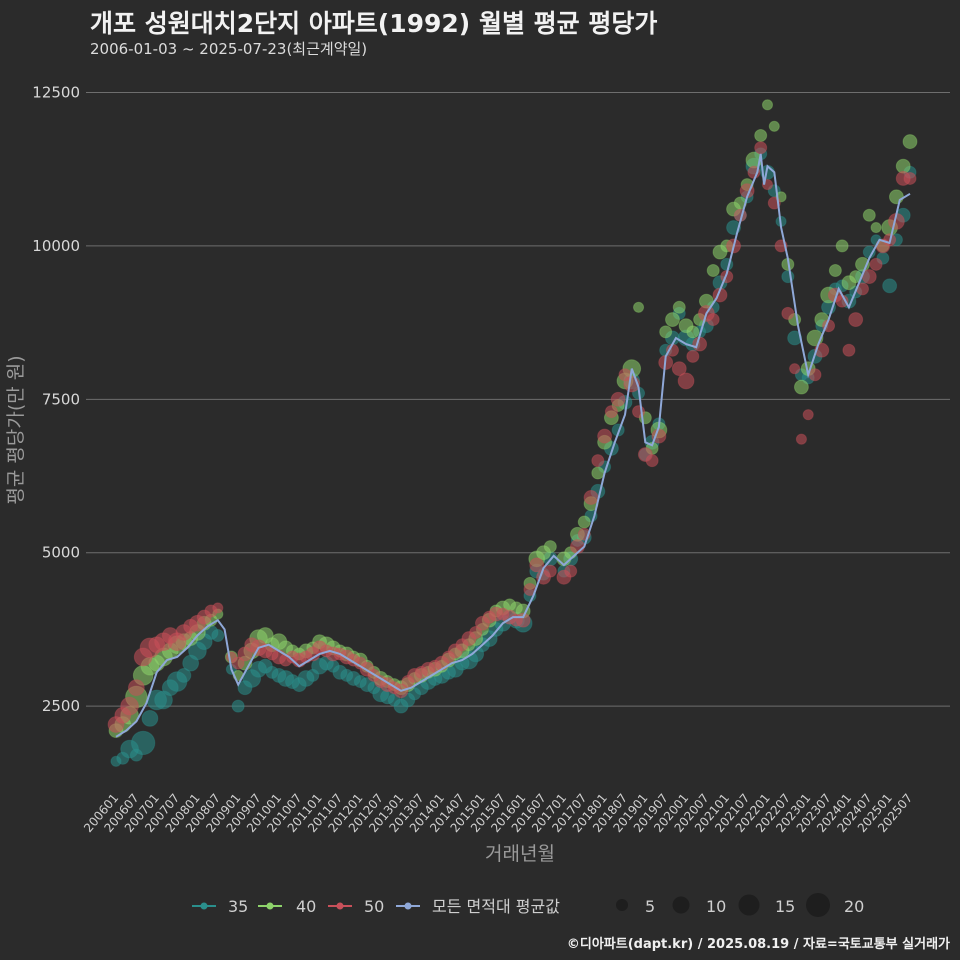 The width and height of the screenshot is (960, 960). Describe the element at coordinates (61, 553) in the screenshot. I see `y-tick-5000: 5000` at that location.